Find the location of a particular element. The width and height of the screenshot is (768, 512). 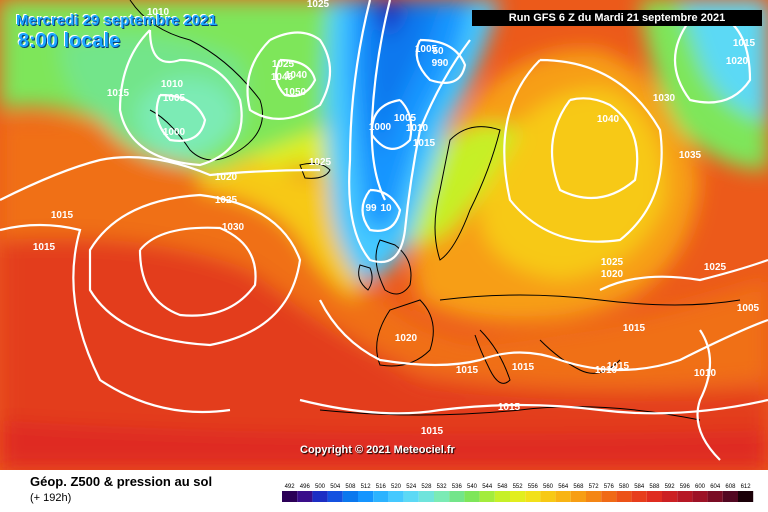

isobar-low-north is located at coordinates (441, 61).